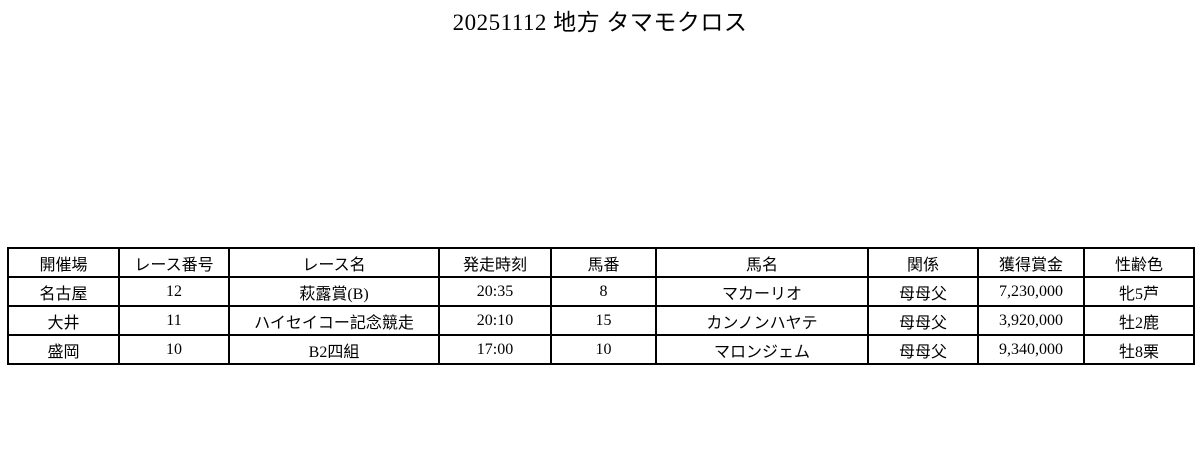  I want to click on table-cell: 名古屋, so click(63, 291).